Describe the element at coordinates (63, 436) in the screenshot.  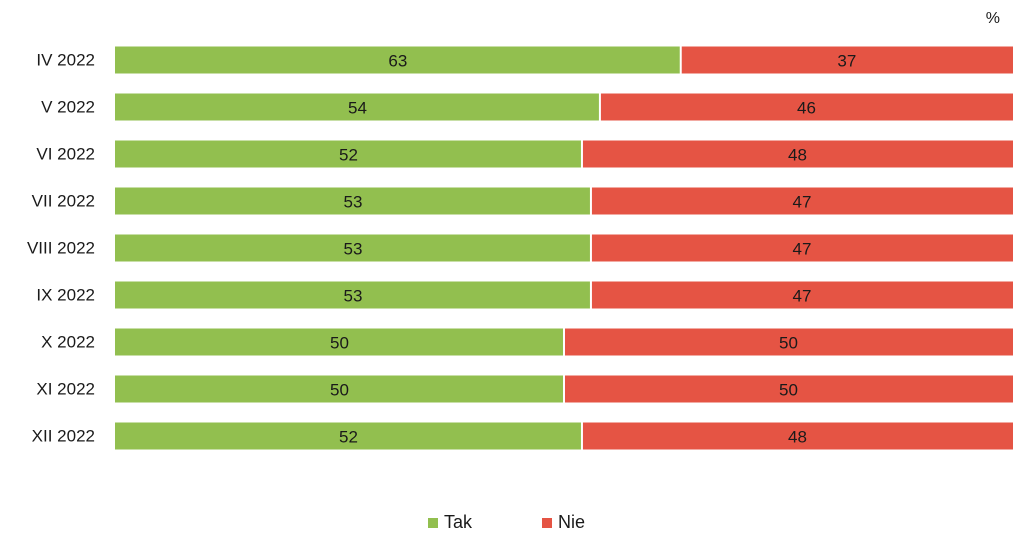
I see `category-label-xii-2022: XII 2022` at that location.